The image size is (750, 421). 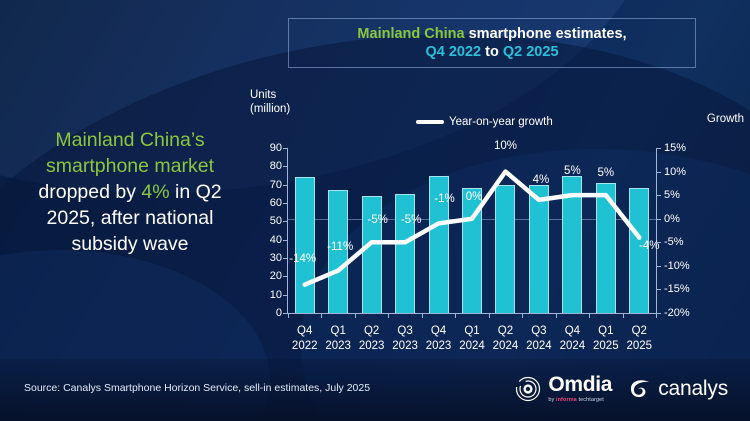 I want to click on x-axis-label: Q3 2024, so click(x=539, y=338).